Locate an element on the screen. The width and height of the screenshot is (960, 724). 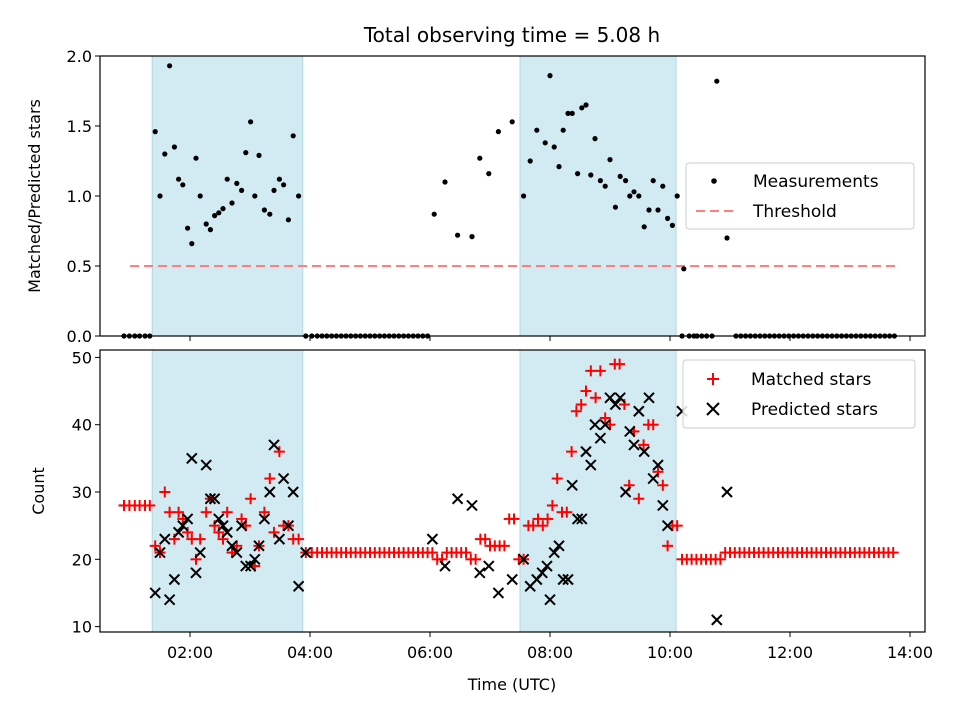
y-tick-label: 1.0 is located at coordinates (79, 196).